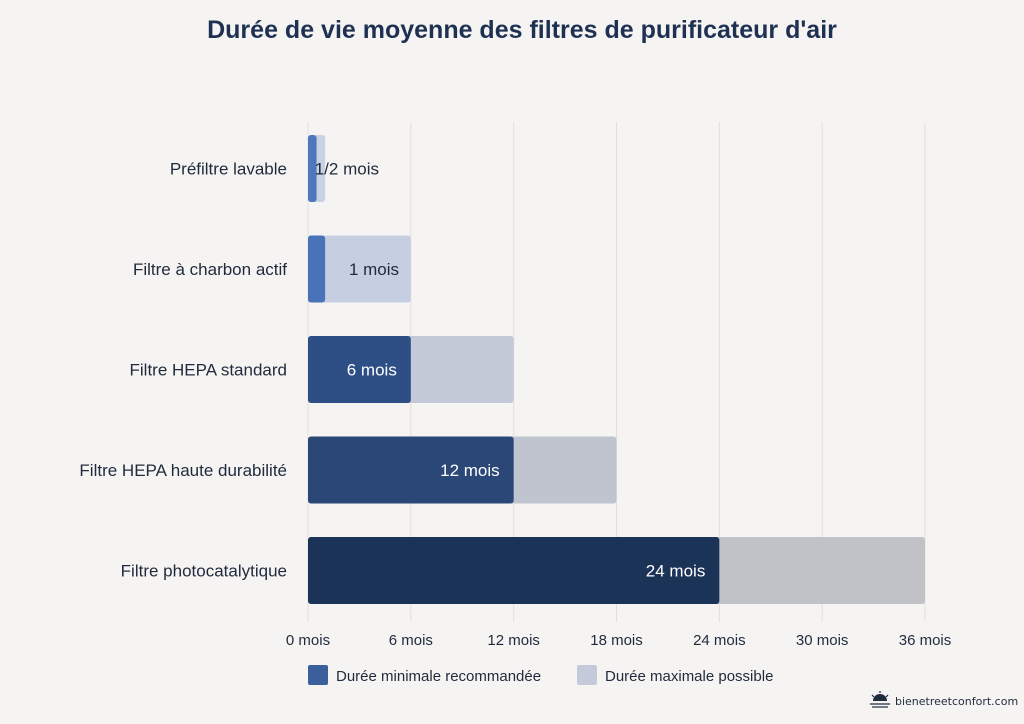 The height and width of the screenshot is (724, 1024). Describe the element at coordinates (956, 701) in the screenshot. I see `watermark-text: bienetreetconfort.com` at that location.